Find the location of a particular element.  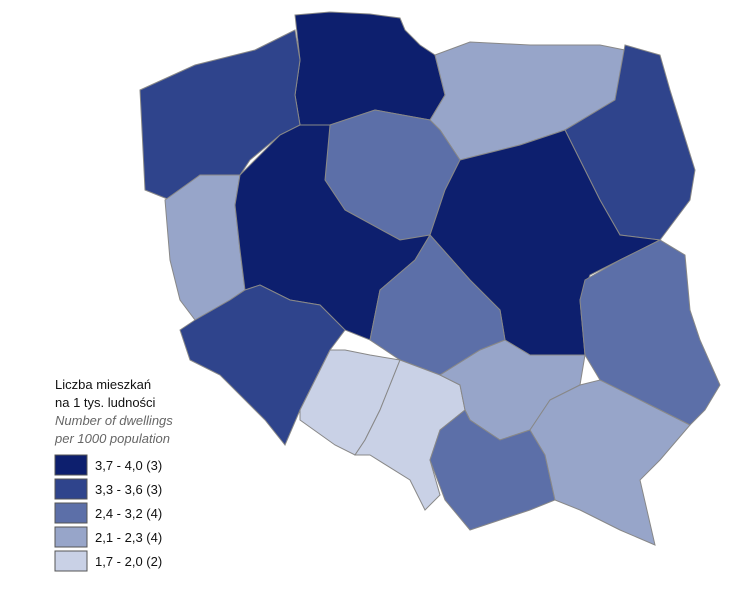

legend-title: Liczba mieszkań is located at coordinates (103, 384).